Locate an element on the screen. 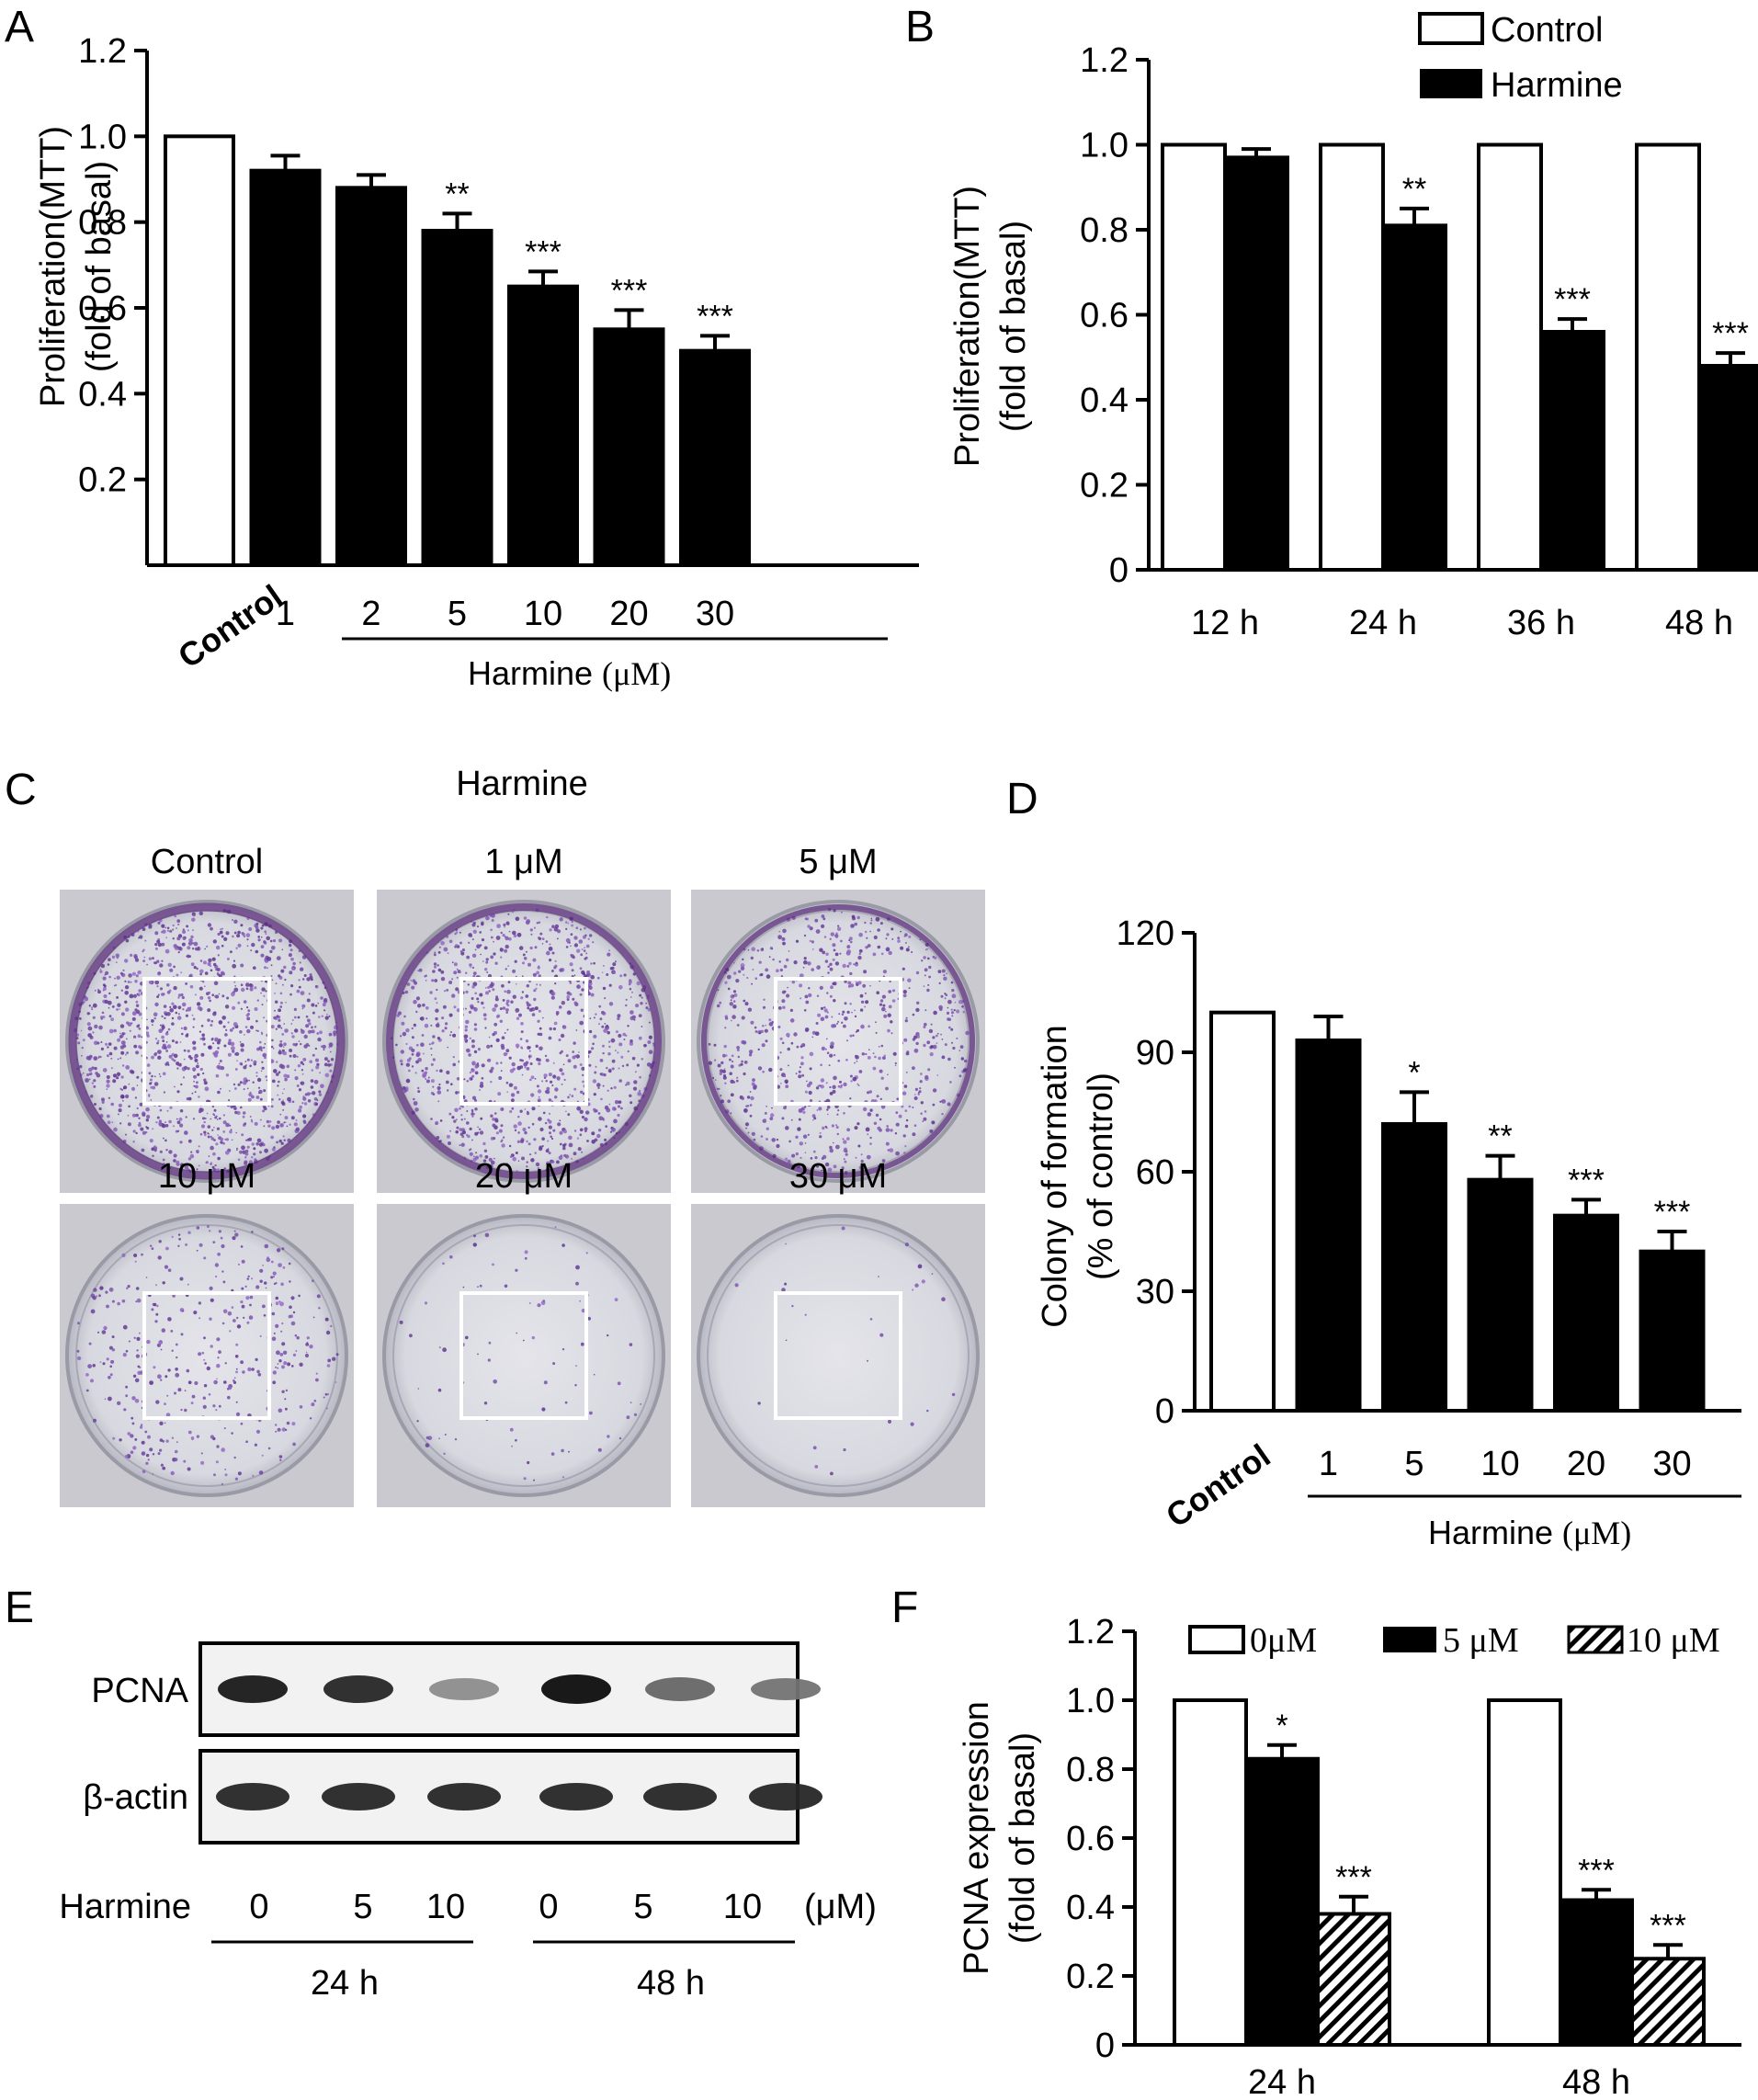 The image size is (1758, 2100). chart-f-ytick-label-4: 0.8 is located at coordinates (1091, 1770).